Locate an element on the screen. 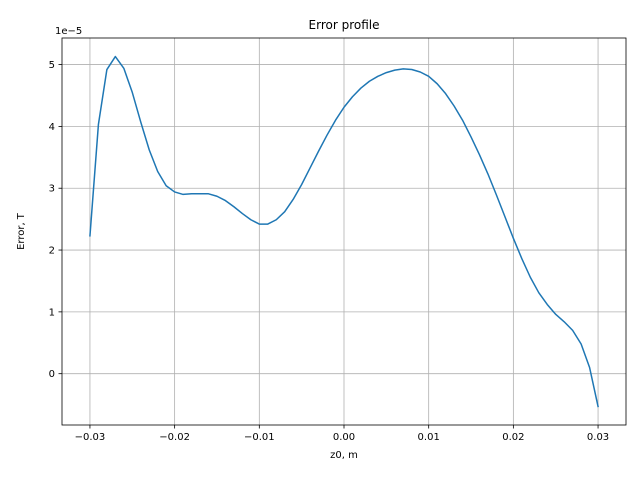 This screenshot has width=640, height=480. x-tick-label: −0.01 is located at coordinates (259, 437).